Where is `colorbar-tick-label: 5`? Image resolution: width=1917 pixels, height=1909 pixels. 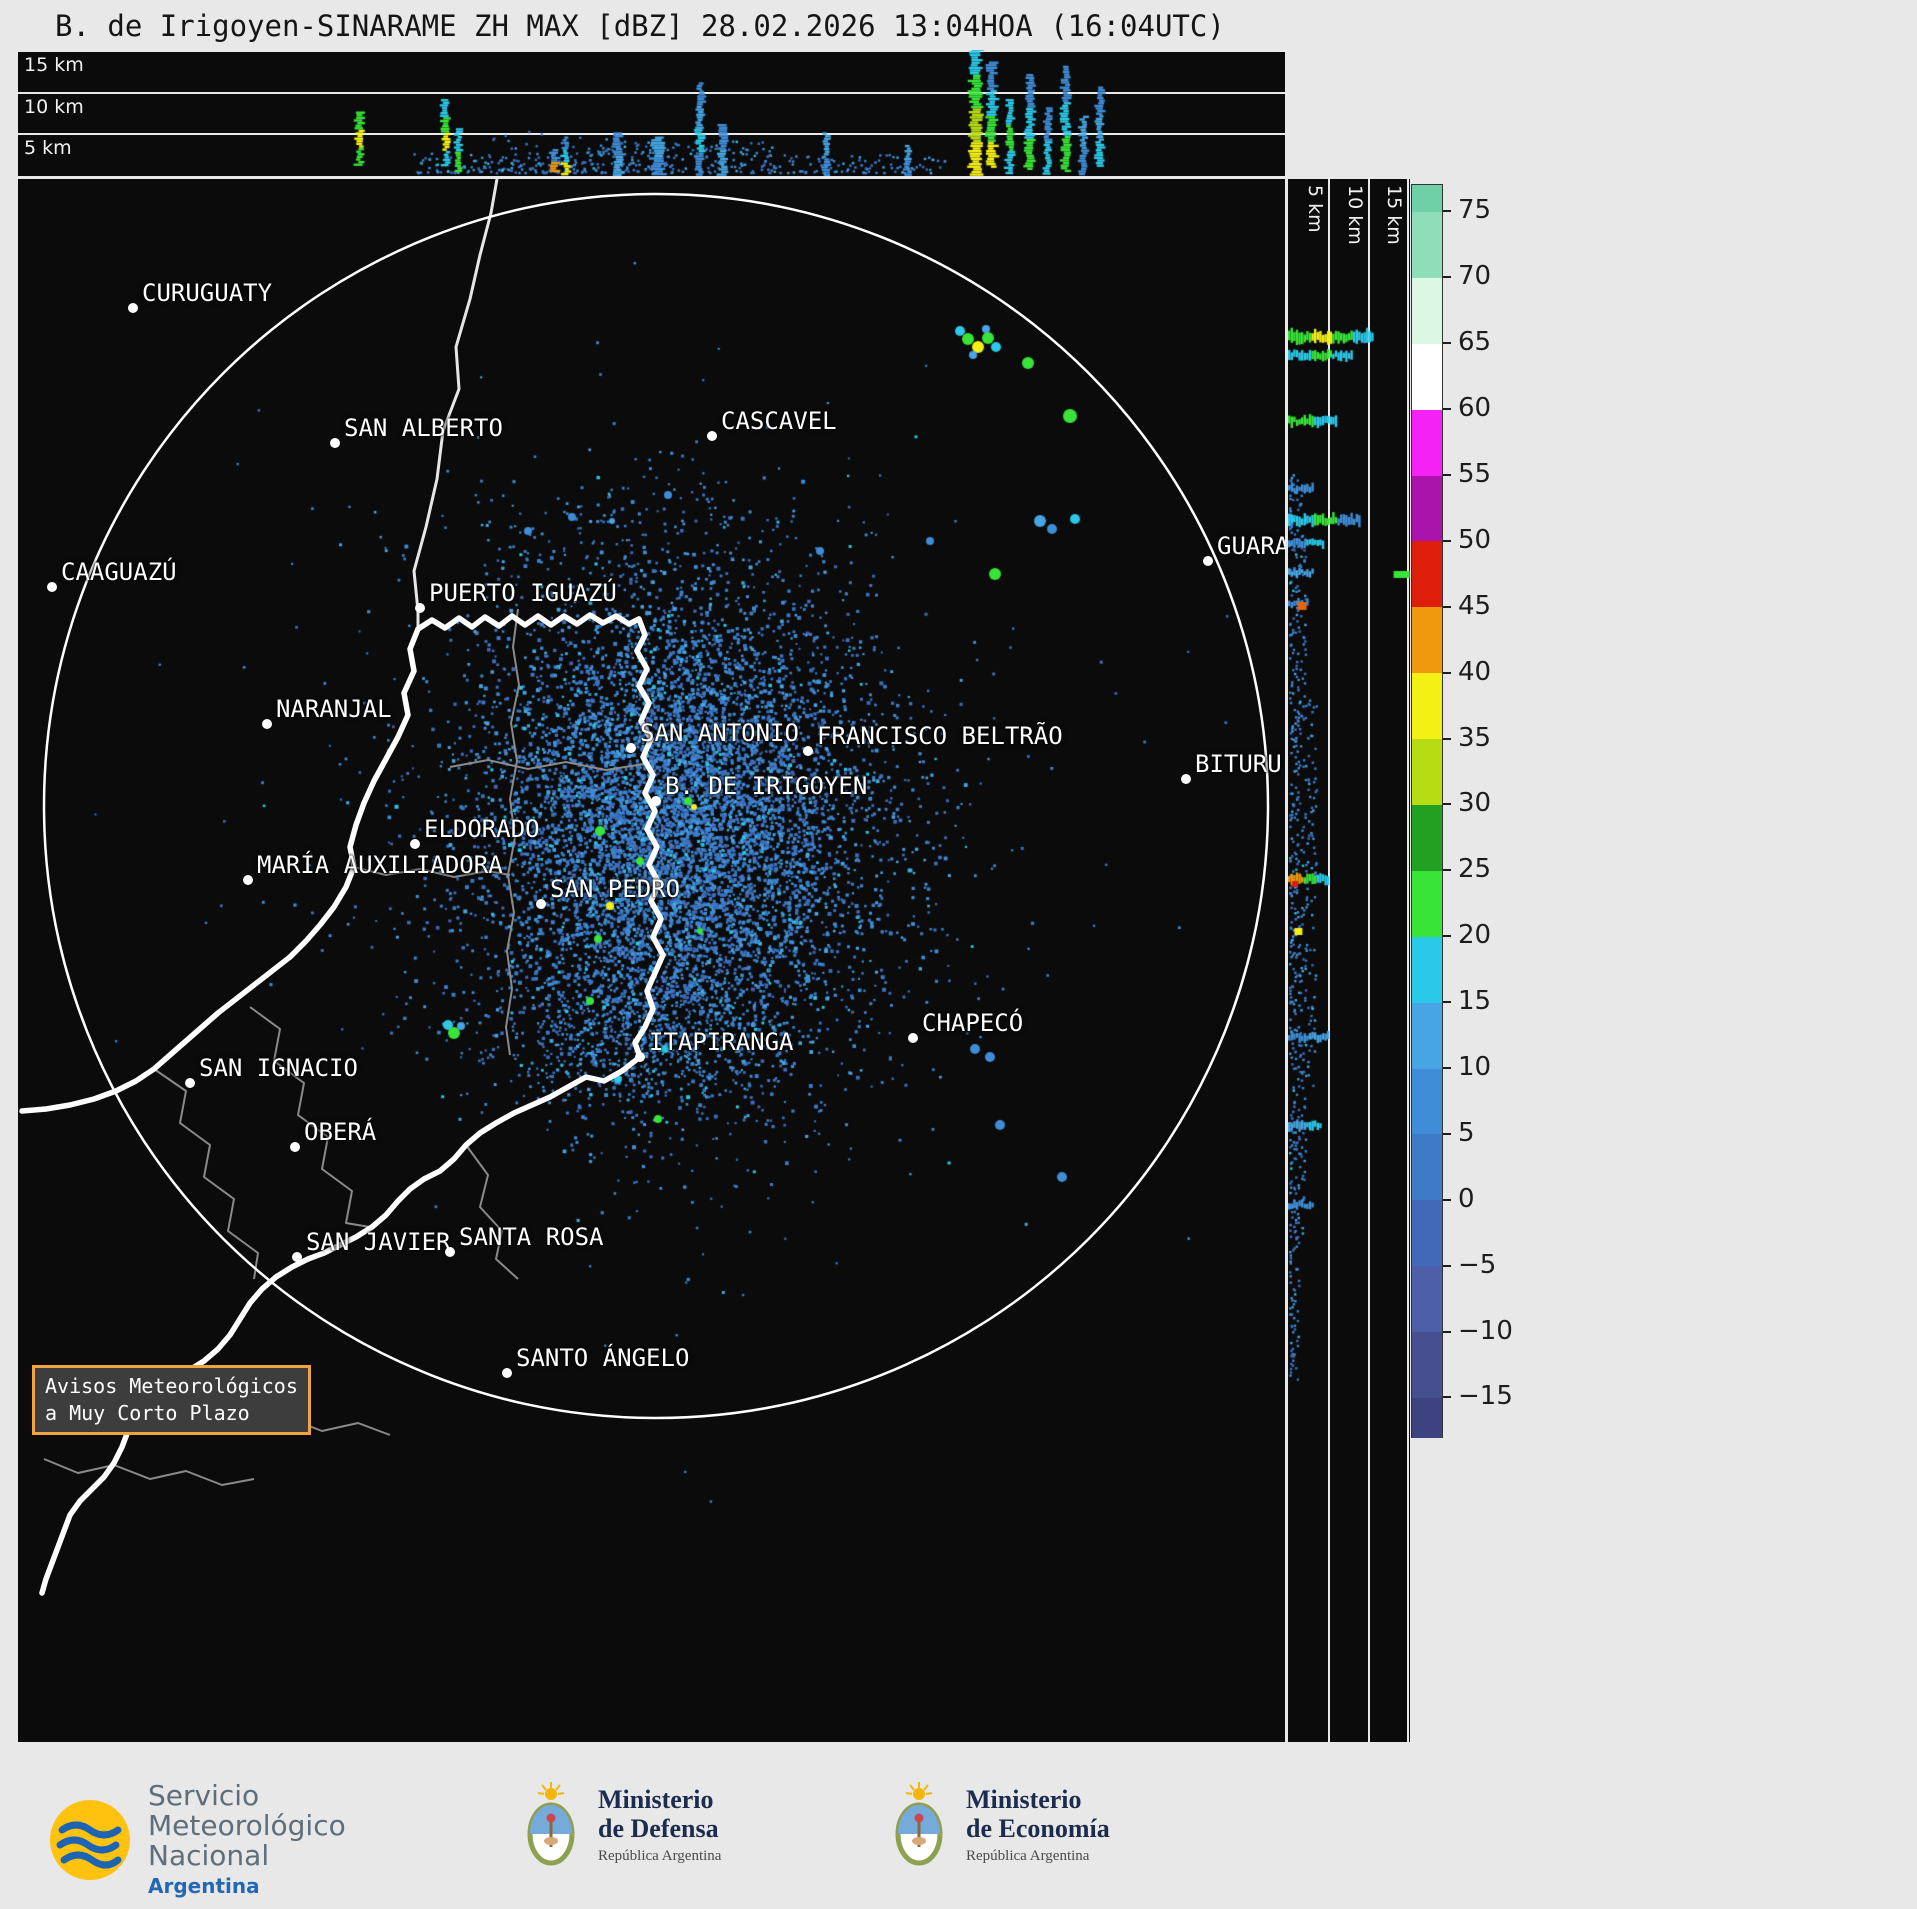
colorbar-tick-label: 5 is located at coordinates (1466, 1132).